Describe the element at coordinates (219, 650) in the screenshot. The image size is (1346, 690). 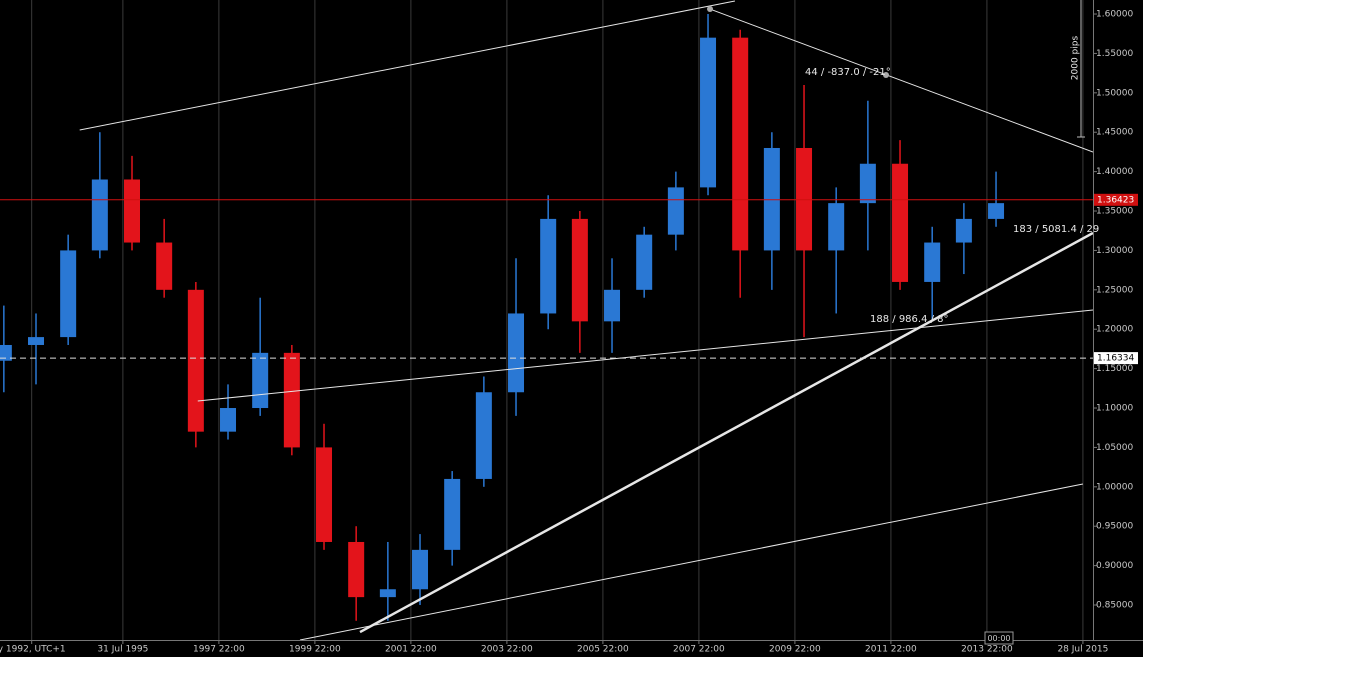
I see `x-tick-label: 1997 22:00` at that location.